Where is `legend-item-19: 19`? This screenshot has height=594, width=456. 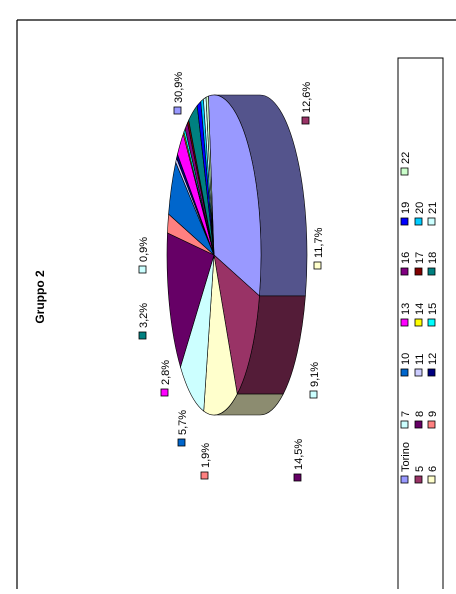
legend-item-19: 19 is located at coordinates (406, 214).